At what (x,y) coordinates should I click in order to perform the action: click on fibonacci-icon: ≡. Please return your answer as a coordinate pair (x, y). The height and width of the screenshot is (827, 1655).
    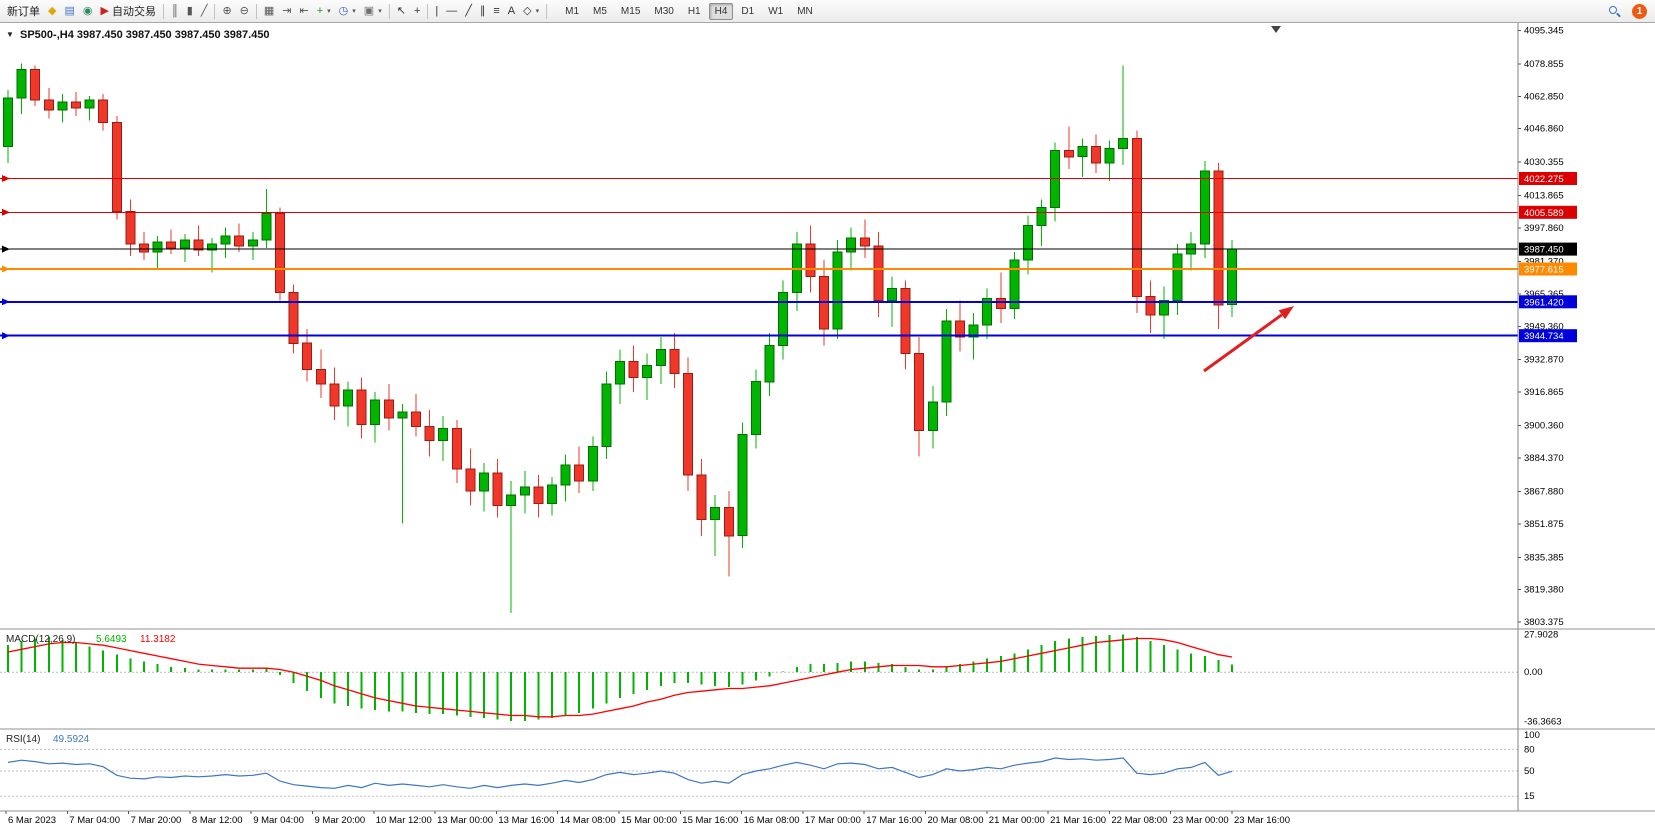
    Looking at the image, I should click on (496, 11).